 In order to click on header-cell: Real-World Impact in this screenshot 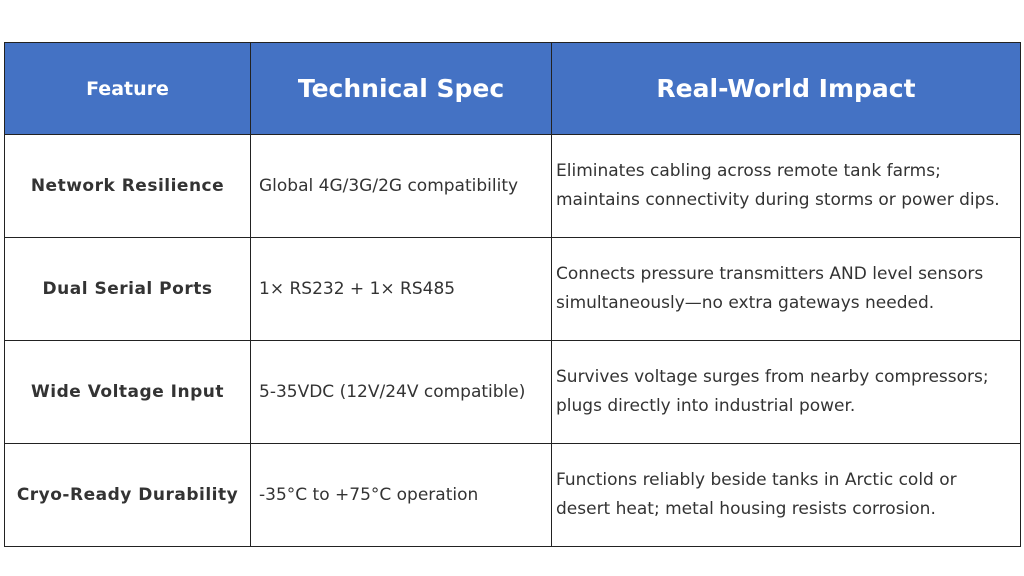, I will do `click(786, 88)`.